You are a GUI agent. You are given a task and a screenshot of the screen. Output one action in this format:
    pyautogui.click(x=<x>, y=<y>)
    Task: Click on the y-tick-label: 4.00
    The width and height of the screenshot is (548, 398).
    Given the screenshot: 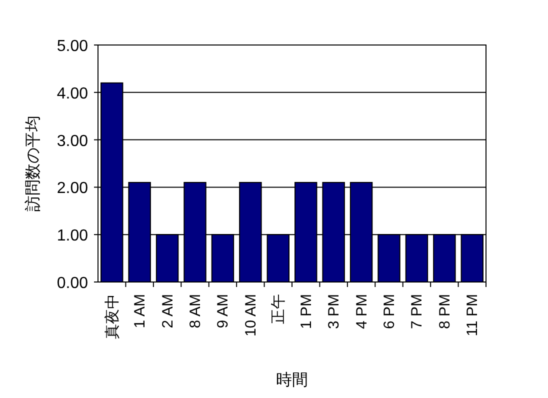 What is the action you would take?
    pyautogui.click(x=72, y=93)
    